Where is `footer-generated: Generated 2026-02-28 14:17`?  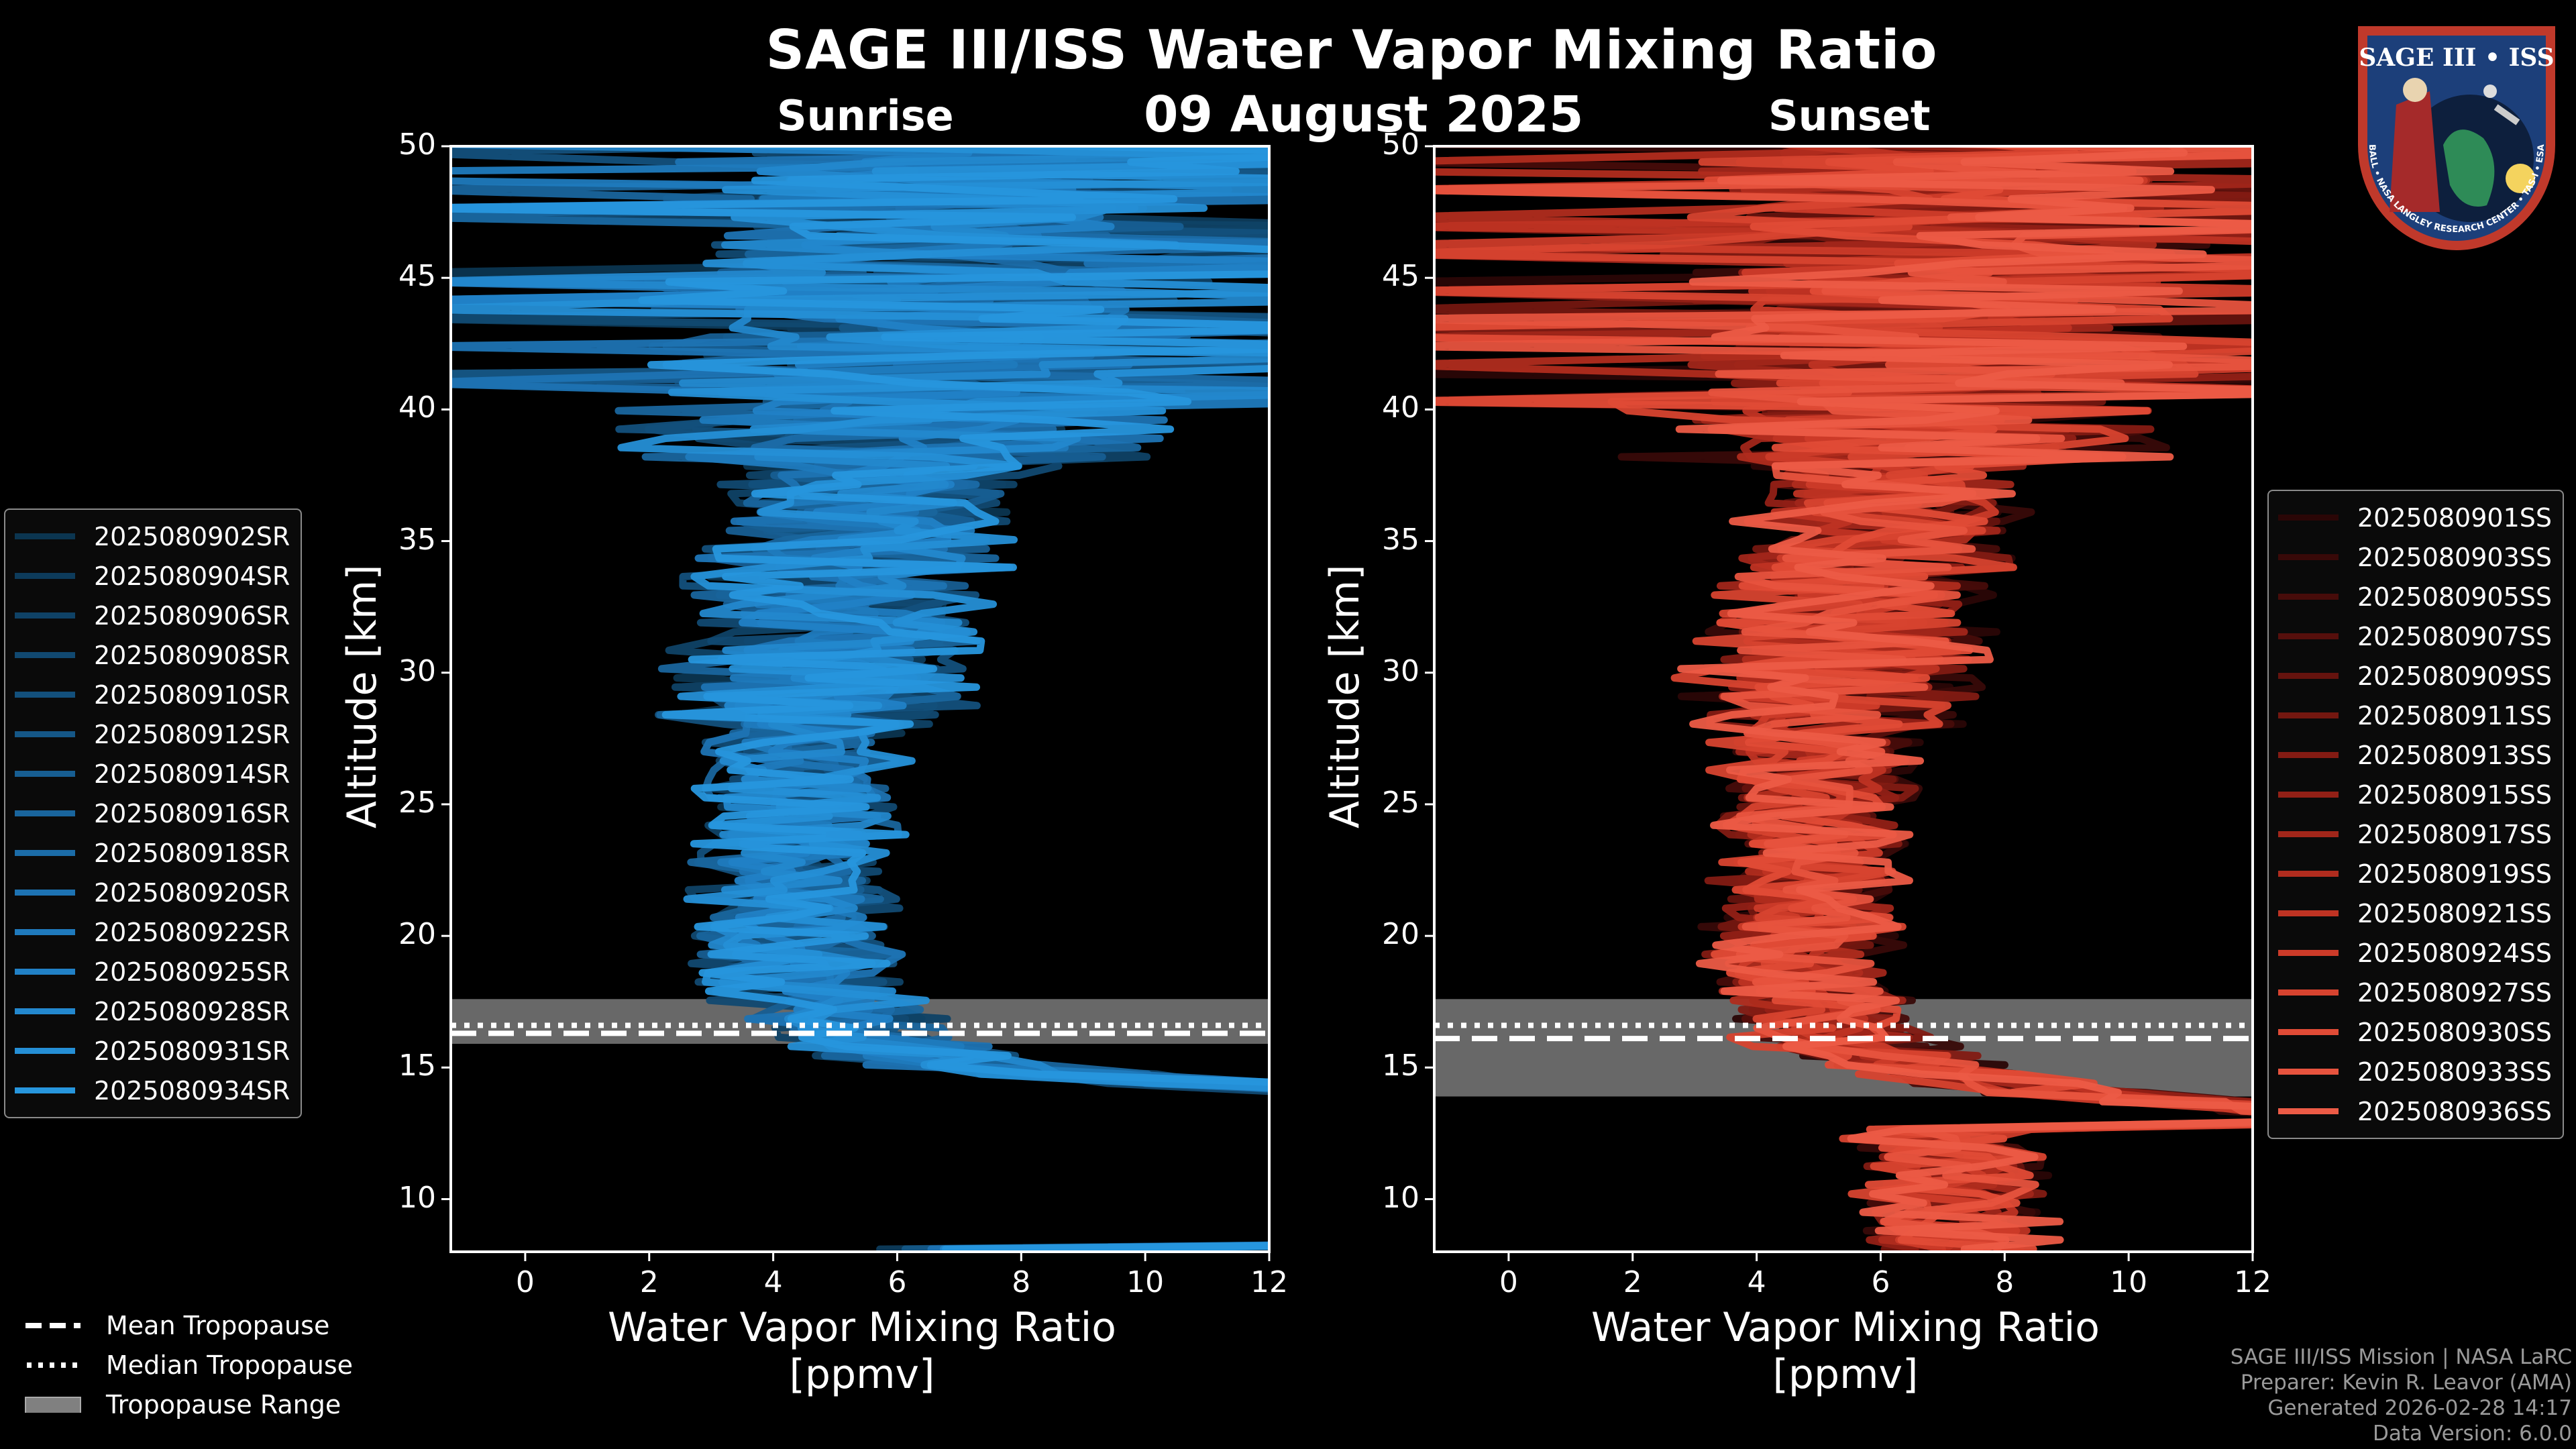
footer-generated: Generated 2026-02-28 14:17 is located at coordinates (2419, 1408).